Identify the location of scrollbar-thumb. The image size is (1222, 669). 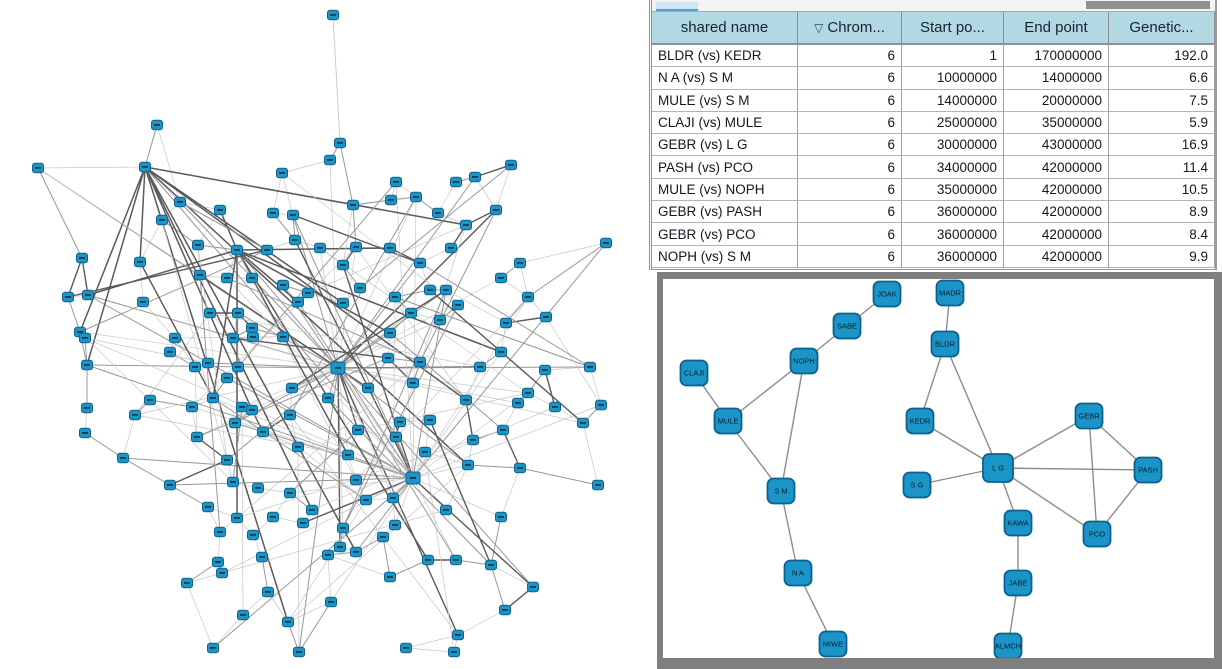
(1148, 5).